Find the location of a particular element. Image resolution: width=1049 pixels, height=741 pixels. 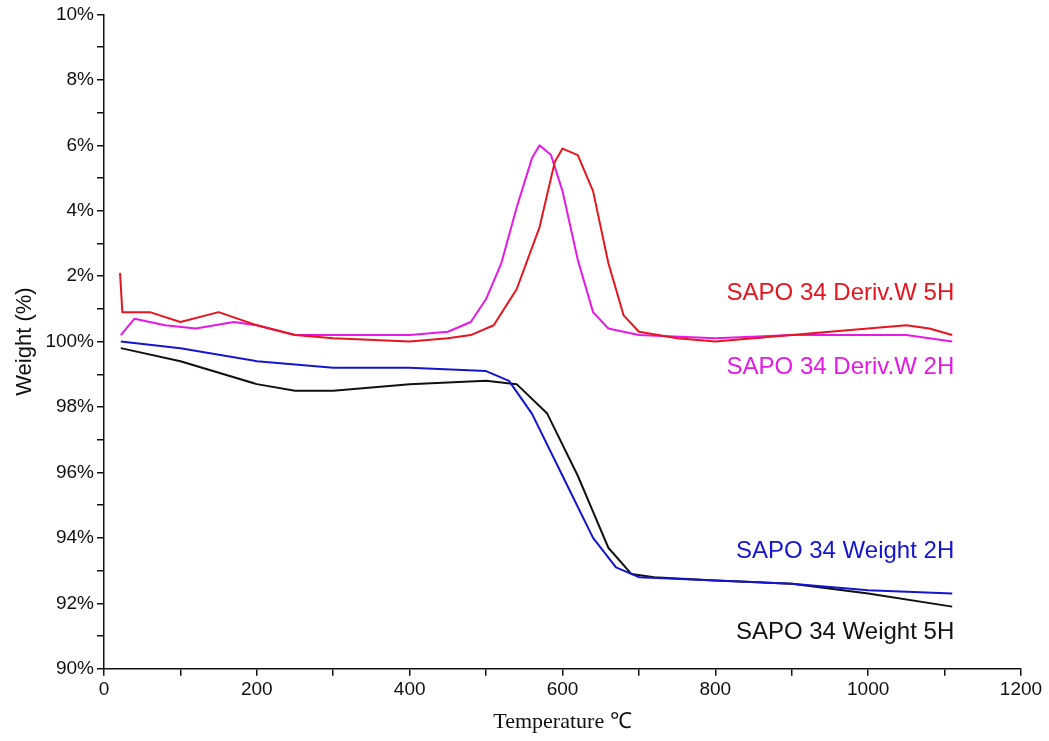

y2-tick-label: 10% is located at coordinates (75, 13).